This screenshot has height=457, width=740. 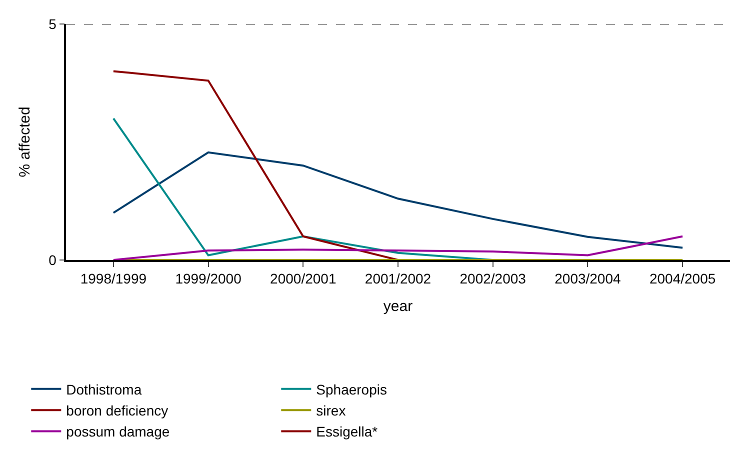 I want to click on y-axis-title: % affected, so click(x=25, y=142).